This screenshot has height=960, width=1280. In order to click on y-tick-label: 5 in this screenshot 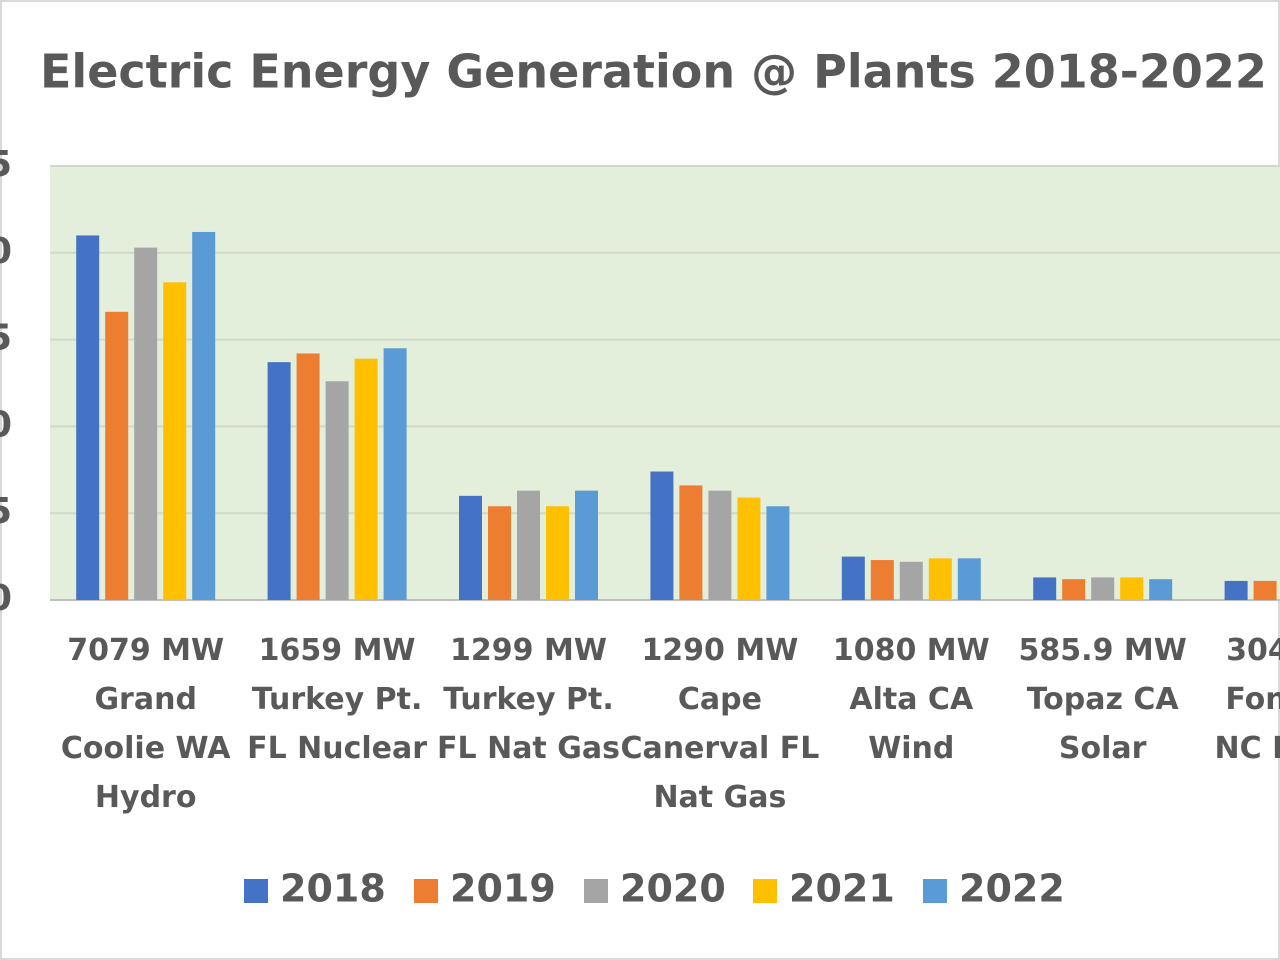, I will do `click(6, 511)`.